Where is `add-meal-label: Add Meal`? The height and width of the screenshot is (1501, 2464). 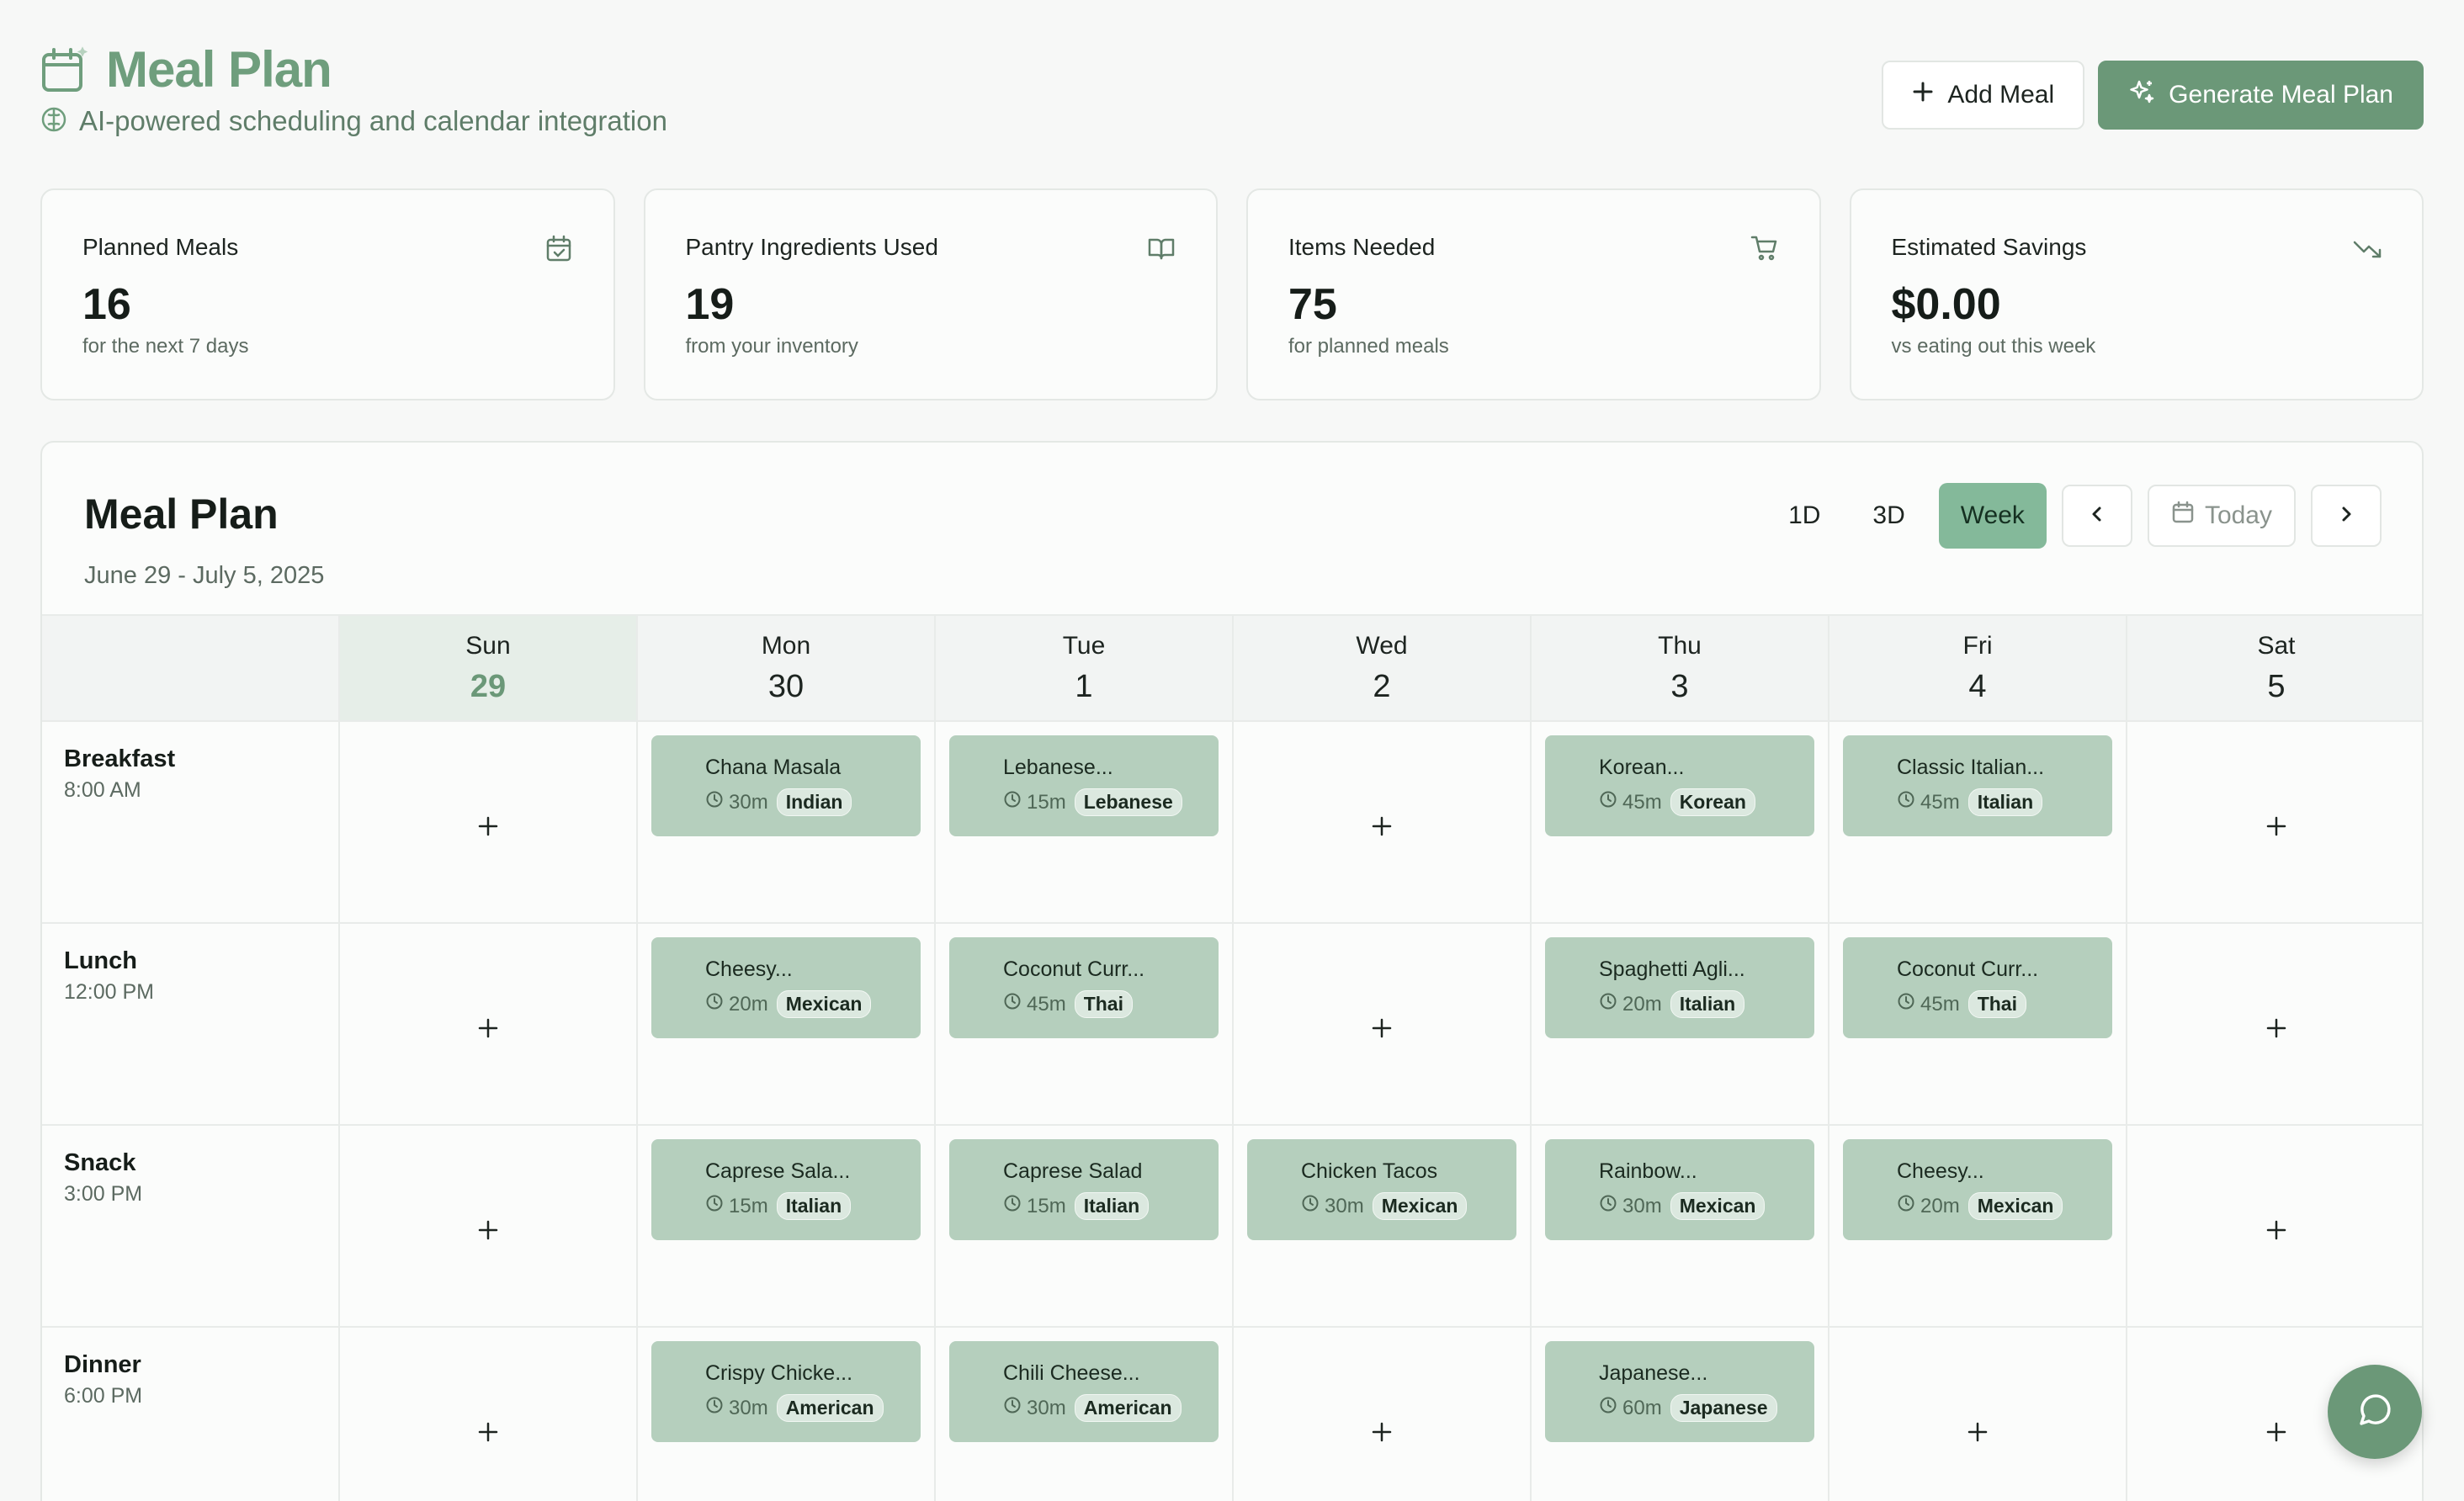 add-meal-label: Add Meal is located at coordinates (2001, 95).